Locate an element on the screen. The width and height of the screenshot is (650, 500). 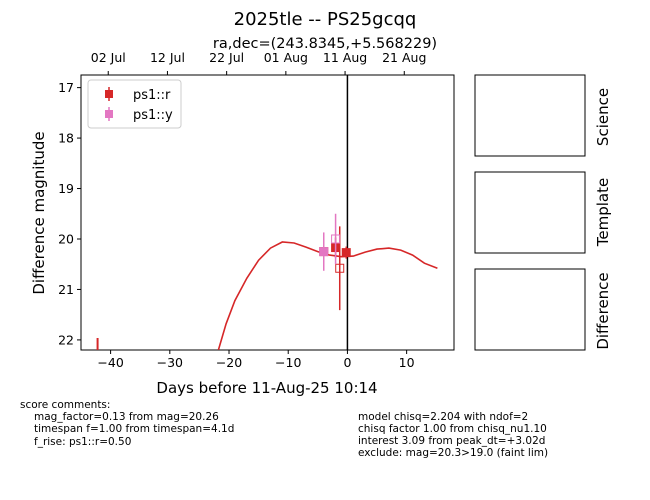
y-tick-label: 19 is located at coordinates (66, 188).